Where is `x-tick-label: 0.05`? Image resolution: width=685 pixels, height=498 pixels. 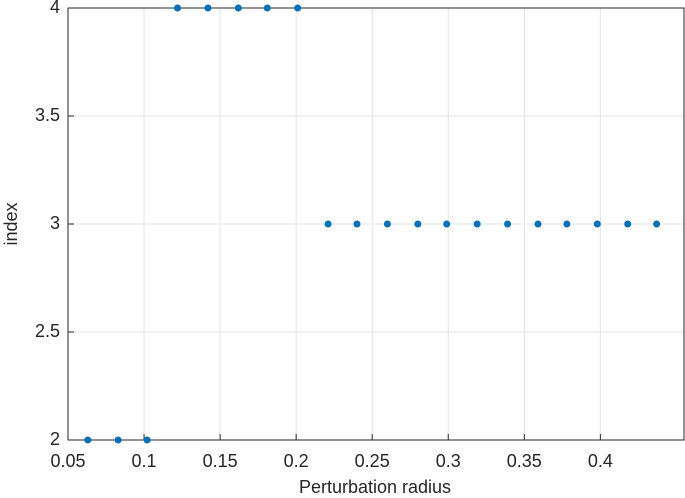
x-tick-label: 0.05 is located at coordinates (67, 461).